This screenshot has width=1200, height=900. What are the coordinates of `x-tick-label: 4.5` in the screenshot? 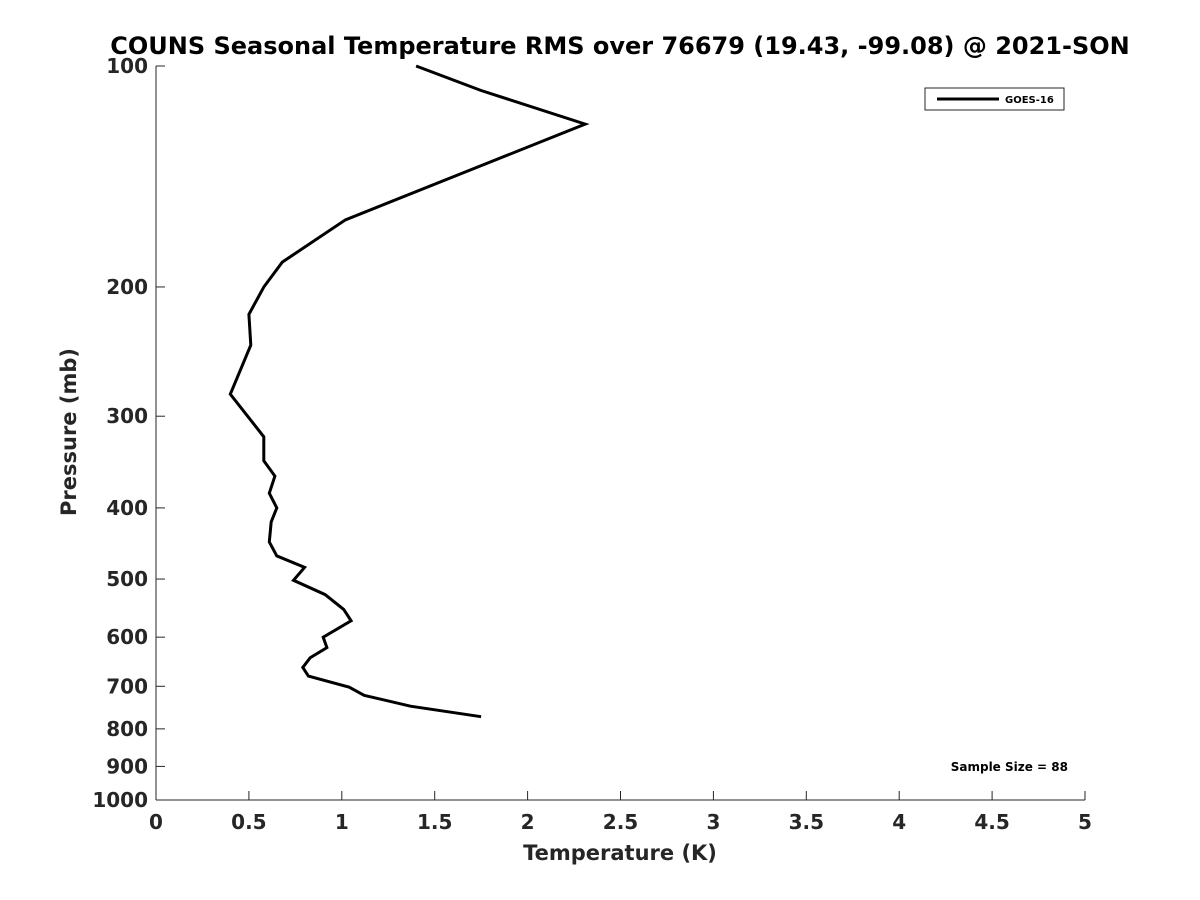 It's located at (991, 822).